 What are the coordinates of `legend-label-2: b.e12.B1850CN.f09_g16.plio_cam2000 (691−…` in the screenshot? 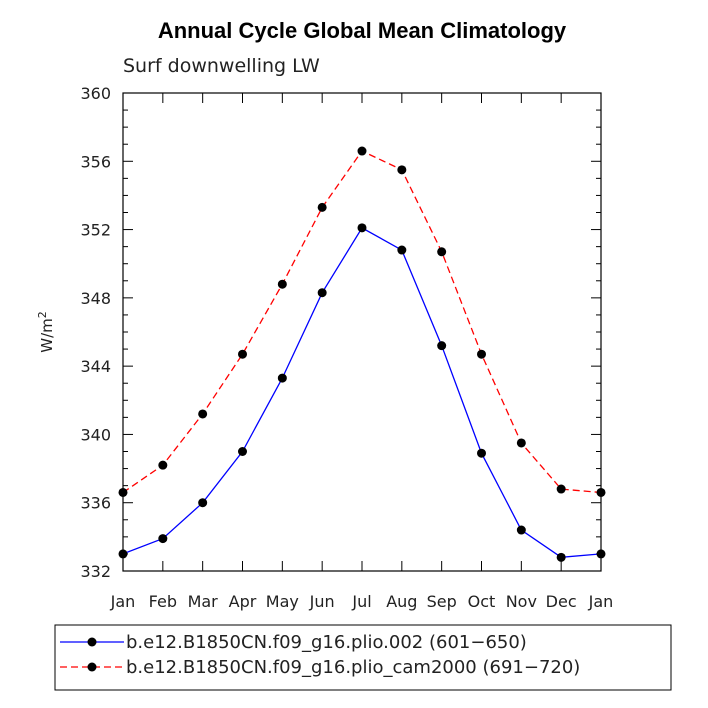 It's located at (353, 667).